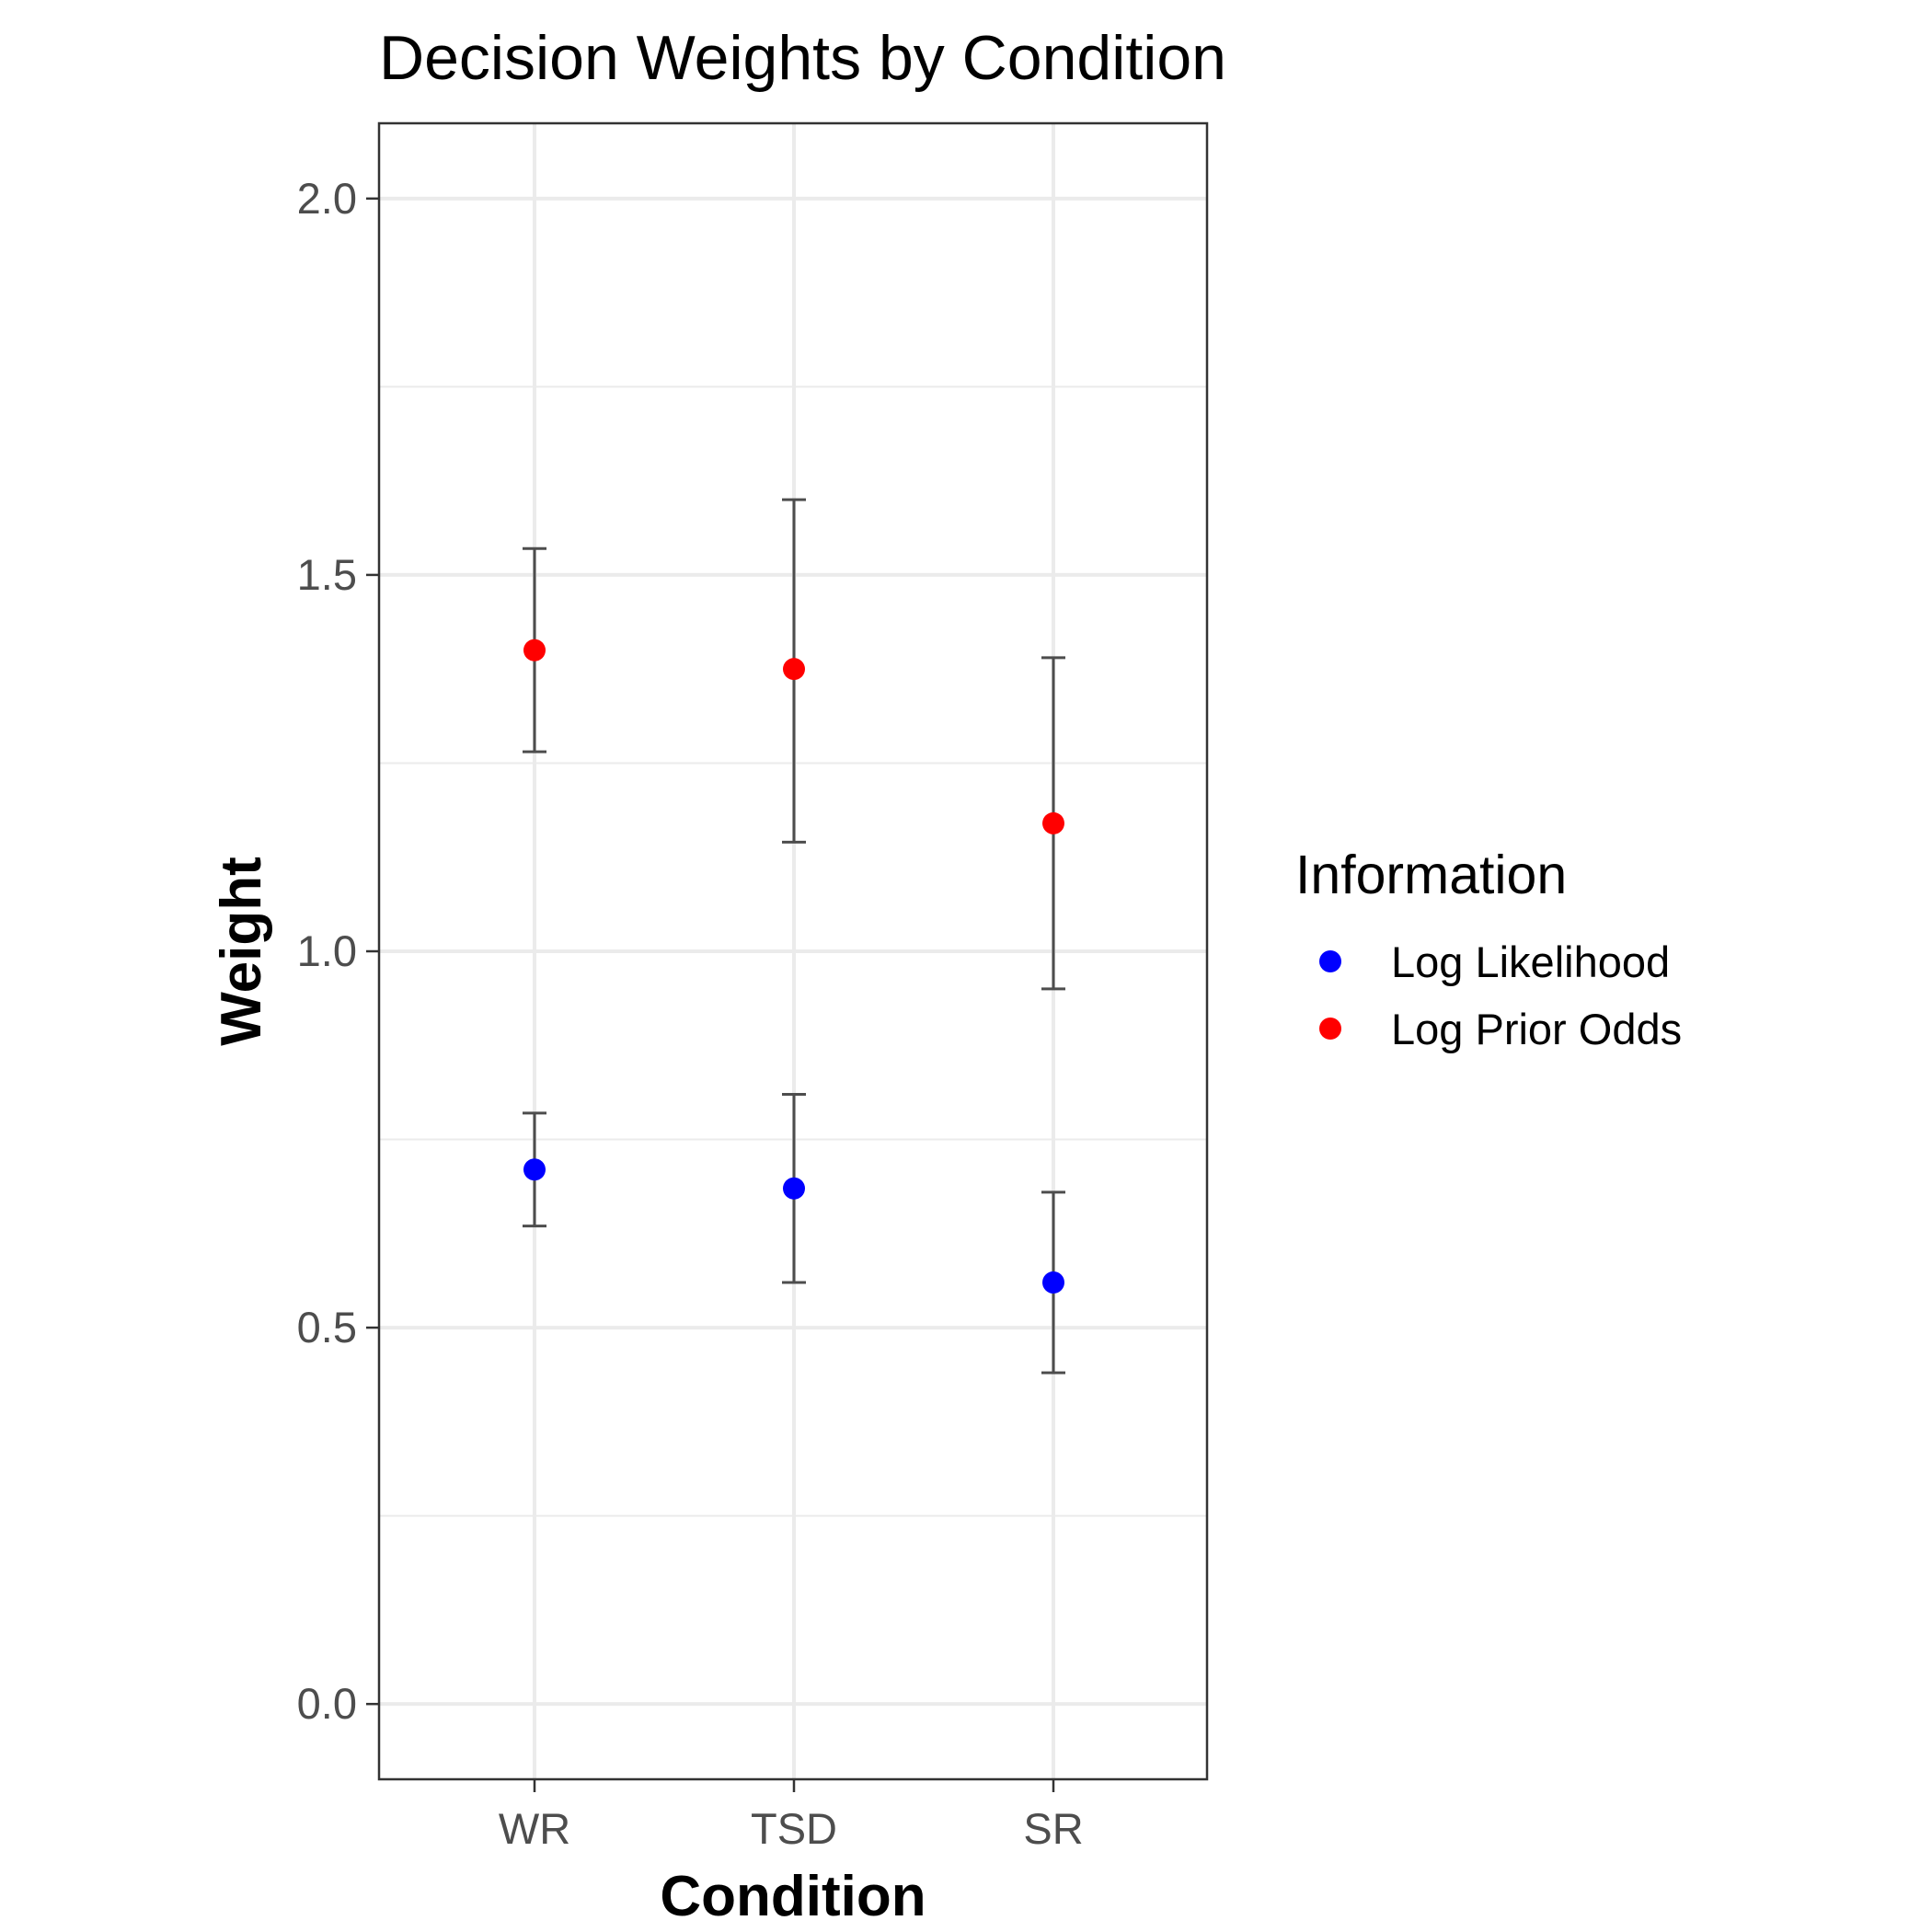 This screenshot has height=1932, width=1932. What do you see at coordinates (1053, 1282) in the screenshot?
I see `point-log-likelihood-sr` at bounding box center [1053, 1282].